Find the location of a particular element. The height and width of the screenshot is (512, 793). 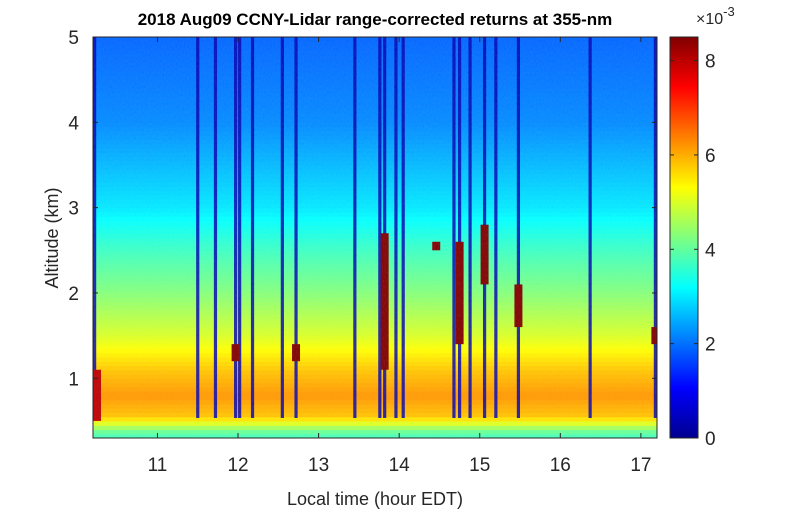

x-tick-label: 13 is located at coordinates (318, 465).